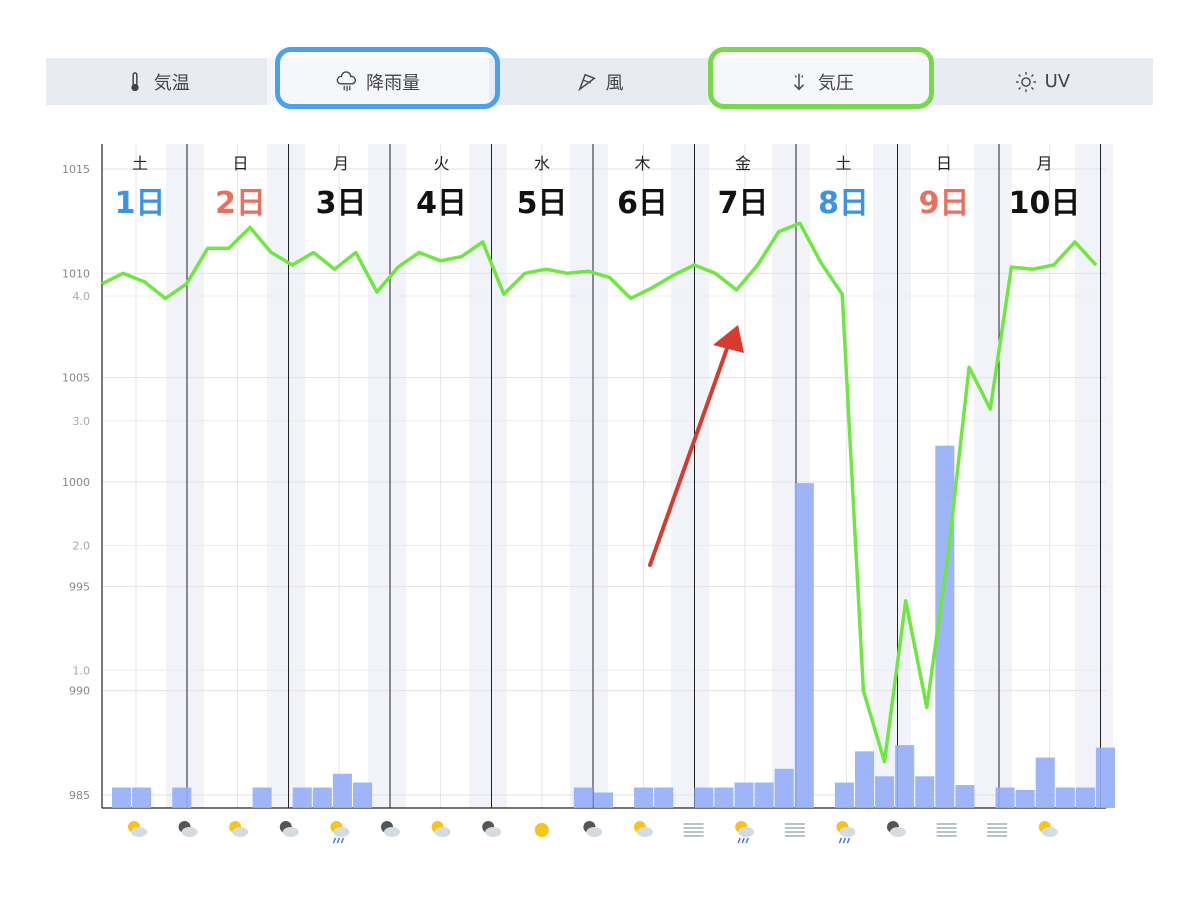  What do you see at coordinates (82, 546) in the screenshot?
I see `rain-tick-label: 2.0` at bounding box center [82, 546].